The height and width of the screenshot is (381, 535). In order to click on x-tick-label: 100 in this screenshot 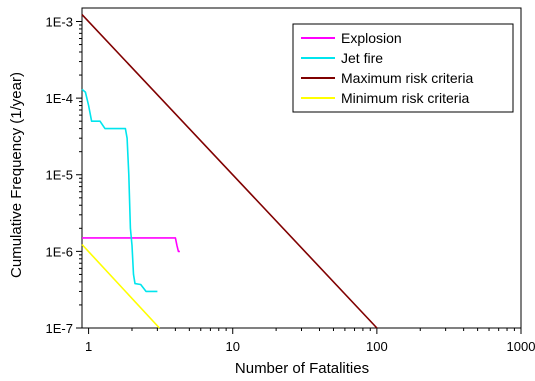, I will do `click(377, 346)`.